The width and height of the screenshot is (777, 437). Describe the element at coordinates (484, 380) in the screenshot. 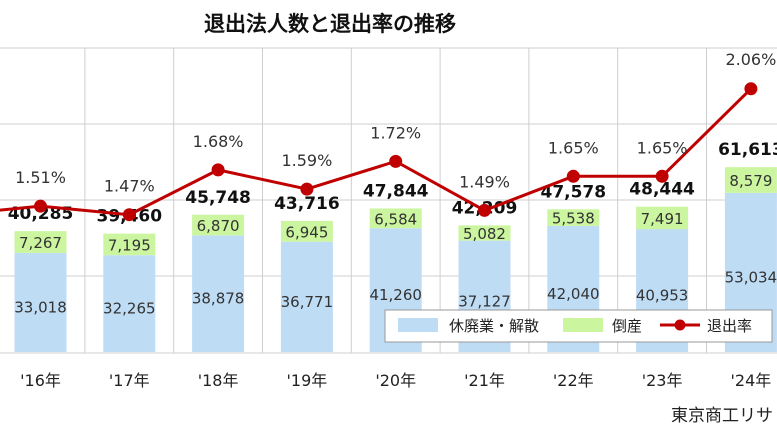

I see `x-tick-label: '21年` at that location.